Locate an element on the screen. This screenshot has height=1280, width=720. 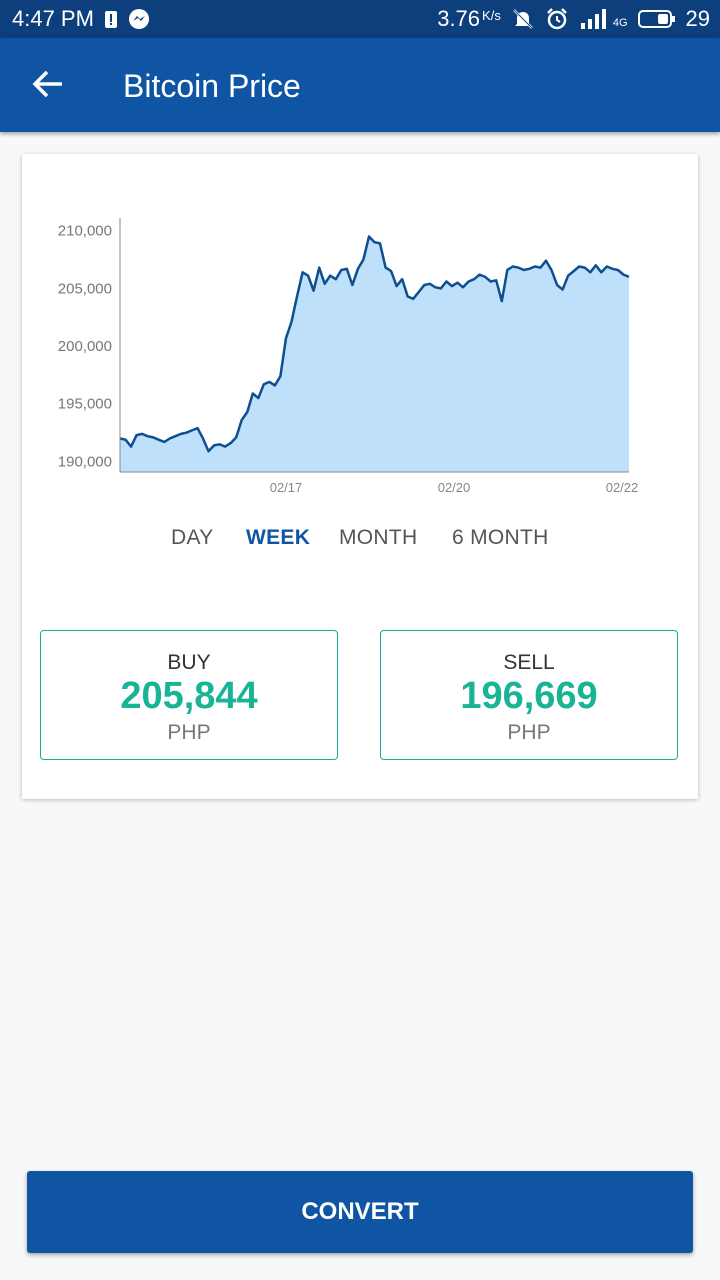
buy-price-box: BUY 205,844 PHP is located at coordinates (189, 695).